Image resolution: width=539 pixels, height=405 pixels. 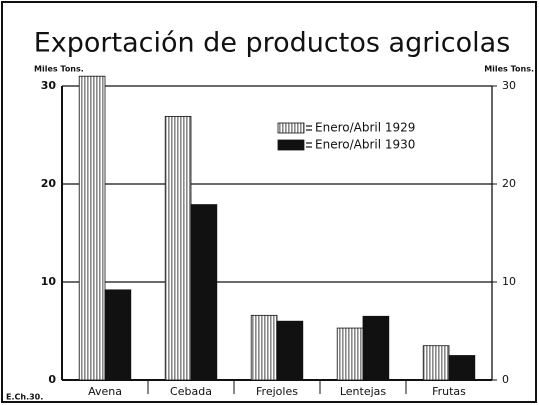 What do you see at coordinates (105, 391) in the screenshot?
I see `x-tick-label: Avena` at bounding box center [105, 391].